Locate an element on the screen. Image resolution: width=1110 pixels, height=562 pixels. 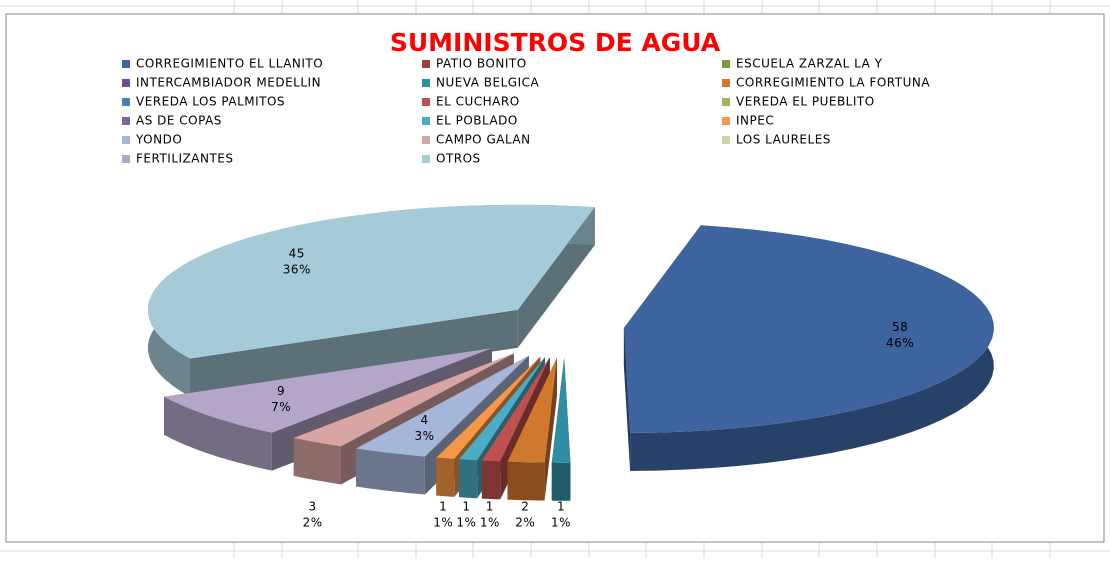
data-label: 45 is located at coordinates (297, 254).